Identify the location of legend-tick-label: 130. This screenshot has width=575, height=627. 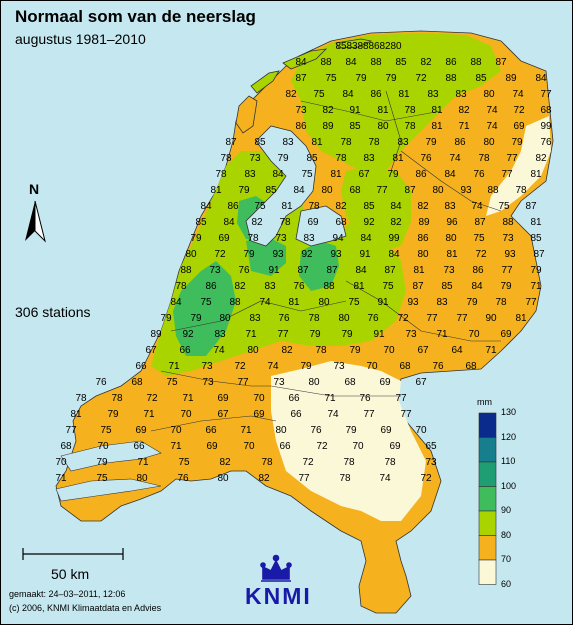
(509, 412).